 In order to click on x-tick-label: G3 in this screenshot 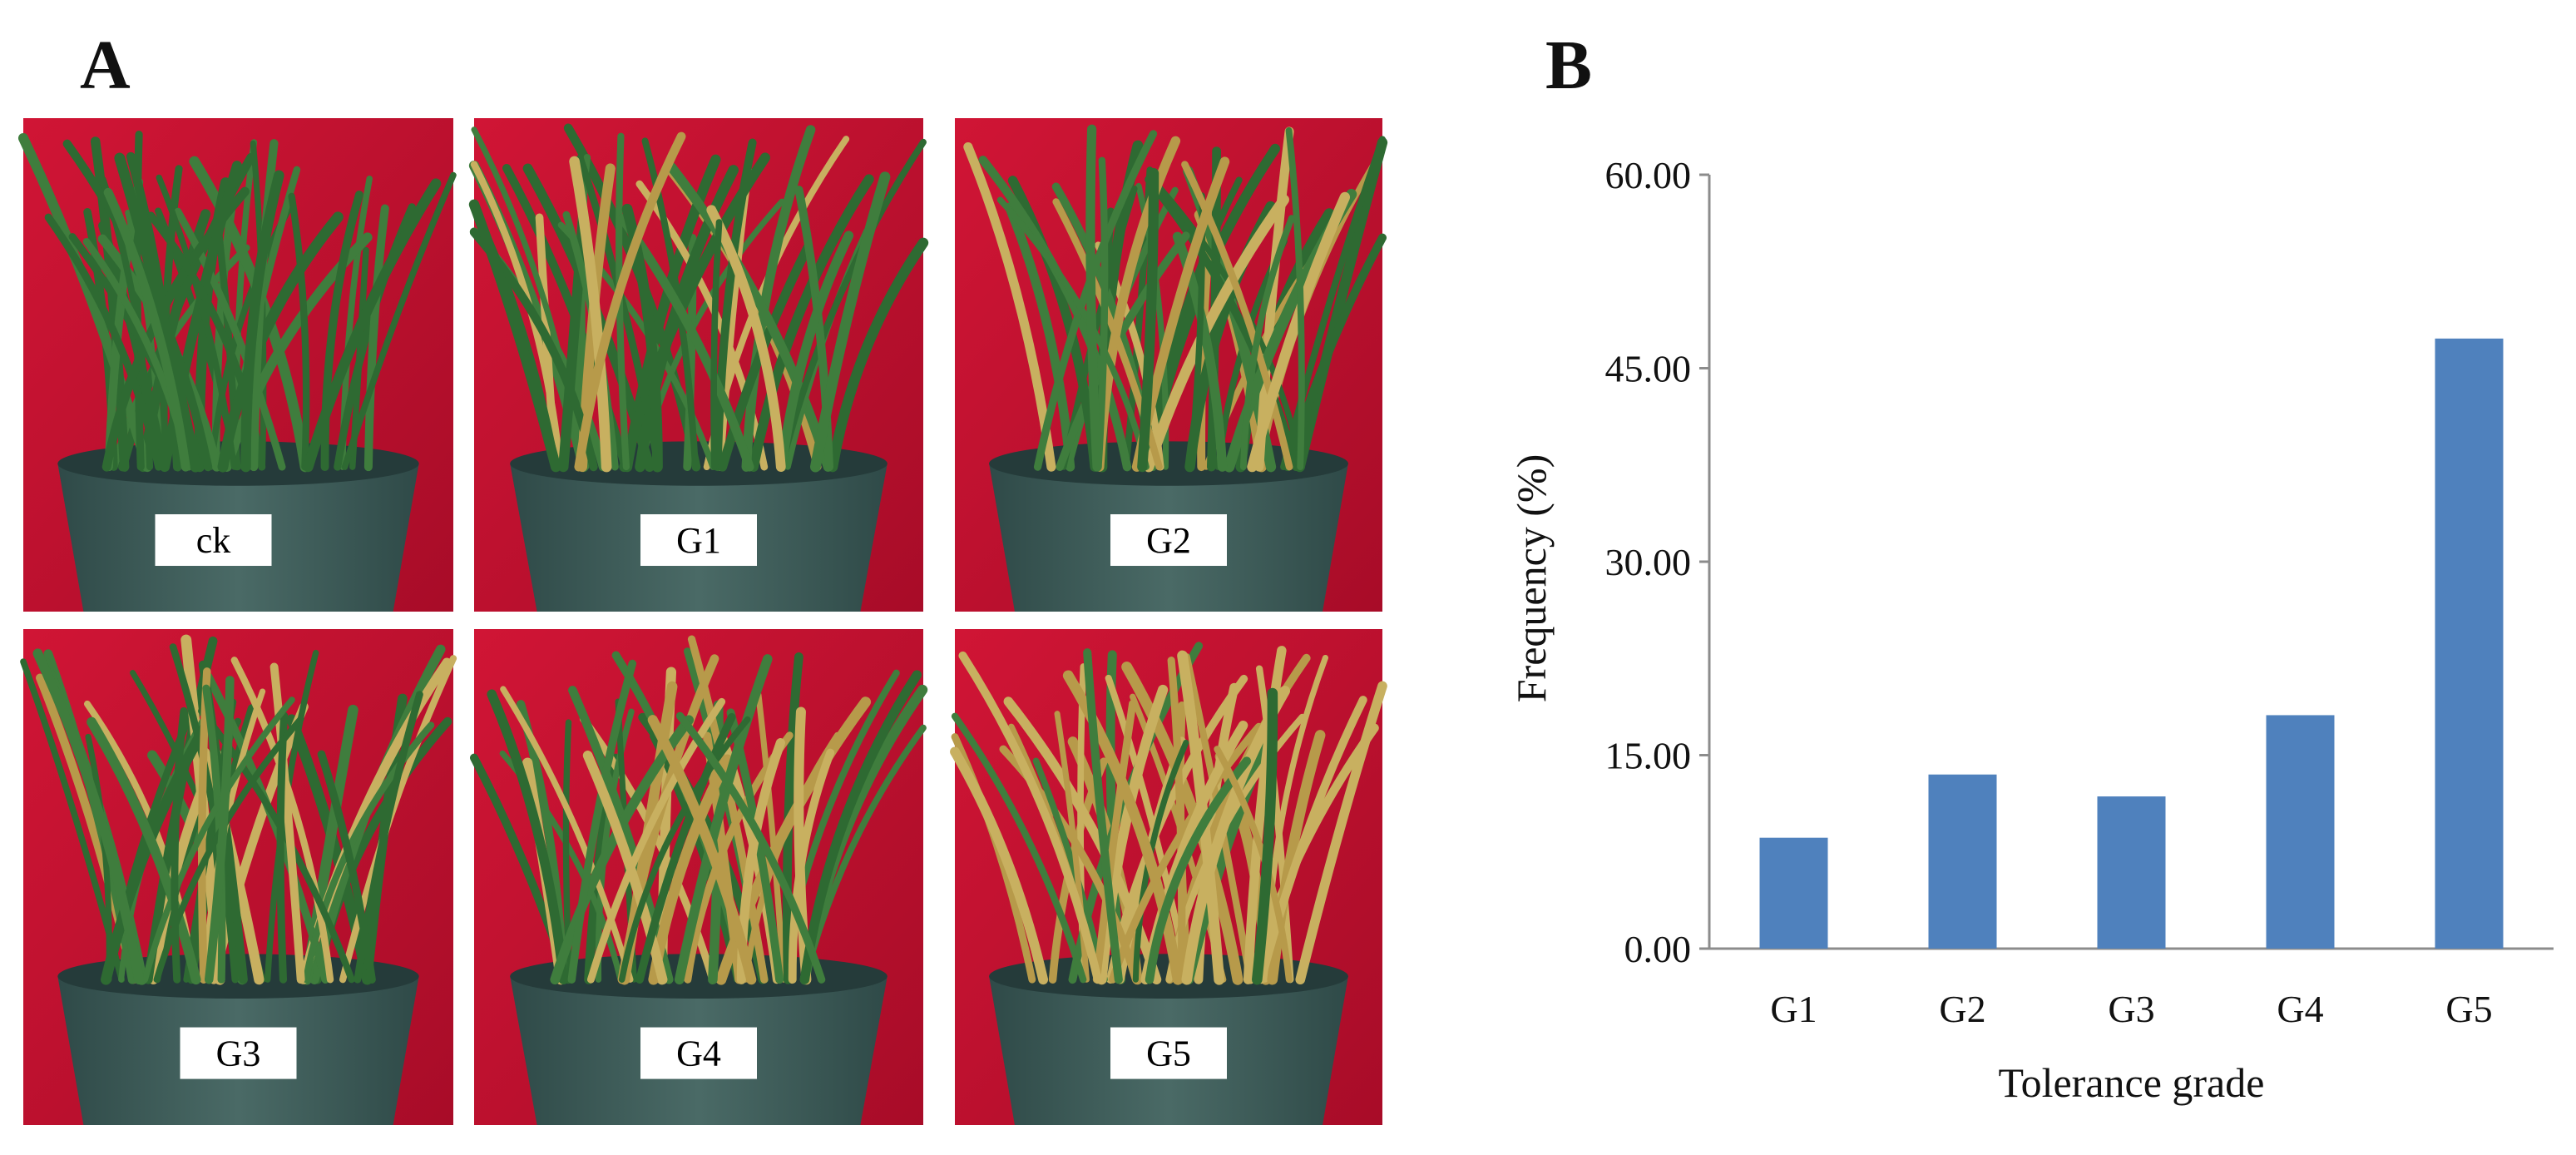, I will do `click(2131, 1009)`.